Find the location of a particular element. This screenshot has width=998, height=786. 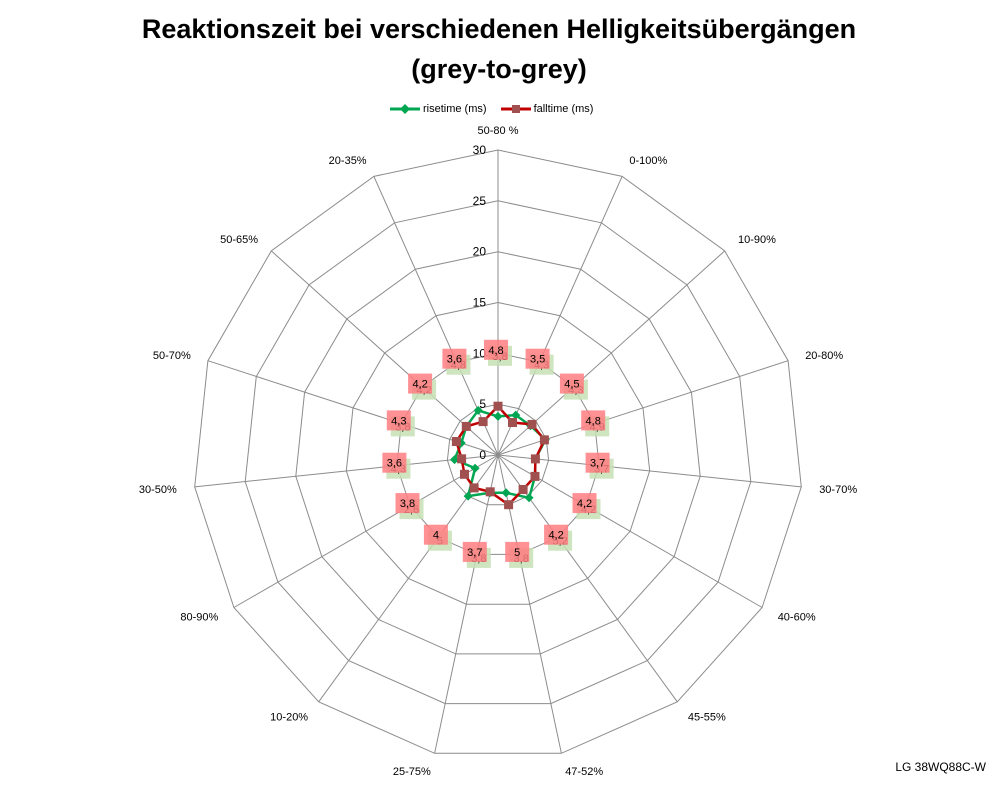

legend-item-risetime: risetime (ms) is located at coordinates (438, 109).